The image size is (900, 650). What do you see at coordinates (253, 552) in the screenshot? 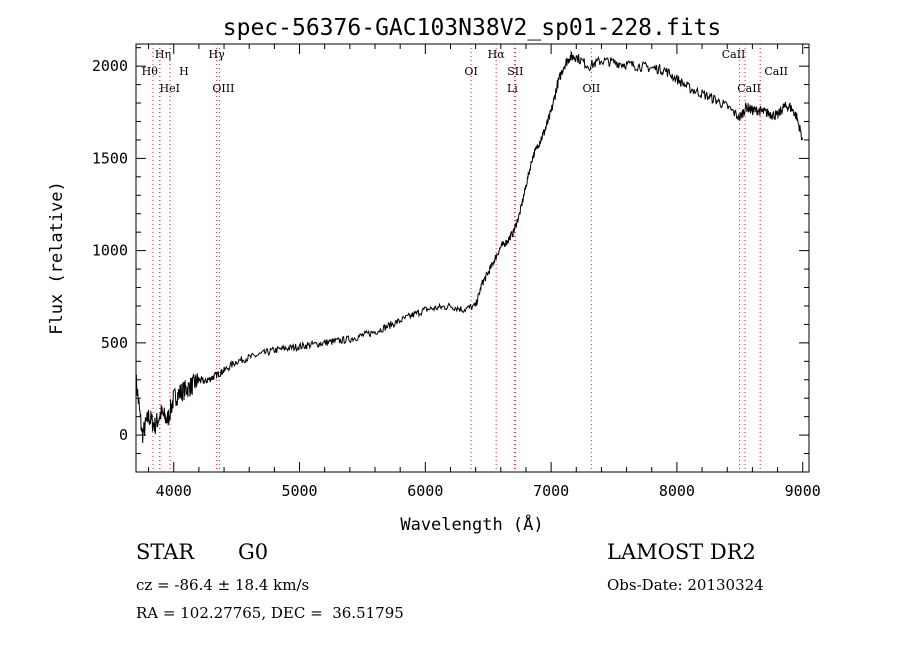
I see `object-subclass: G0` at bounding box center [253, 552].